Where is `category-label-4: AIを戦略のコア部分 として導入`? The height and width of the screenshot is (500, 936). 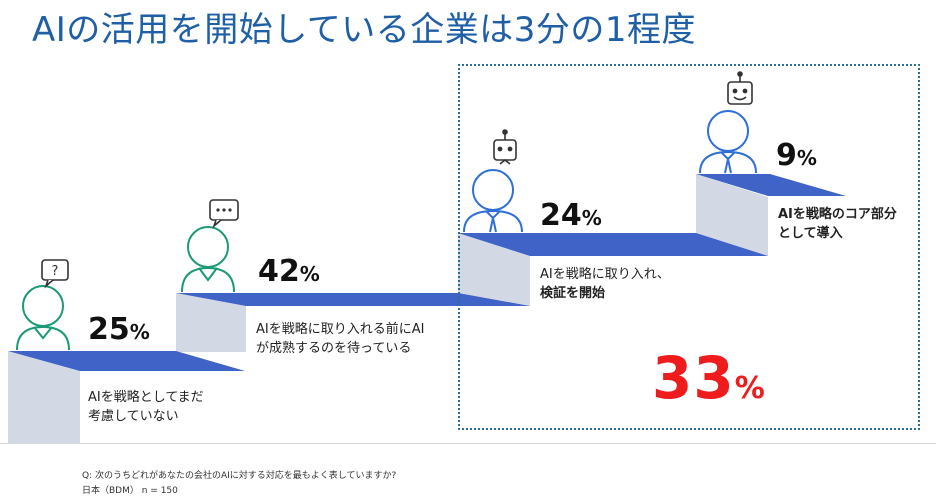
category-label-4: AIを戦略のコア部分 として導入 is located at coordinates (837, 224).